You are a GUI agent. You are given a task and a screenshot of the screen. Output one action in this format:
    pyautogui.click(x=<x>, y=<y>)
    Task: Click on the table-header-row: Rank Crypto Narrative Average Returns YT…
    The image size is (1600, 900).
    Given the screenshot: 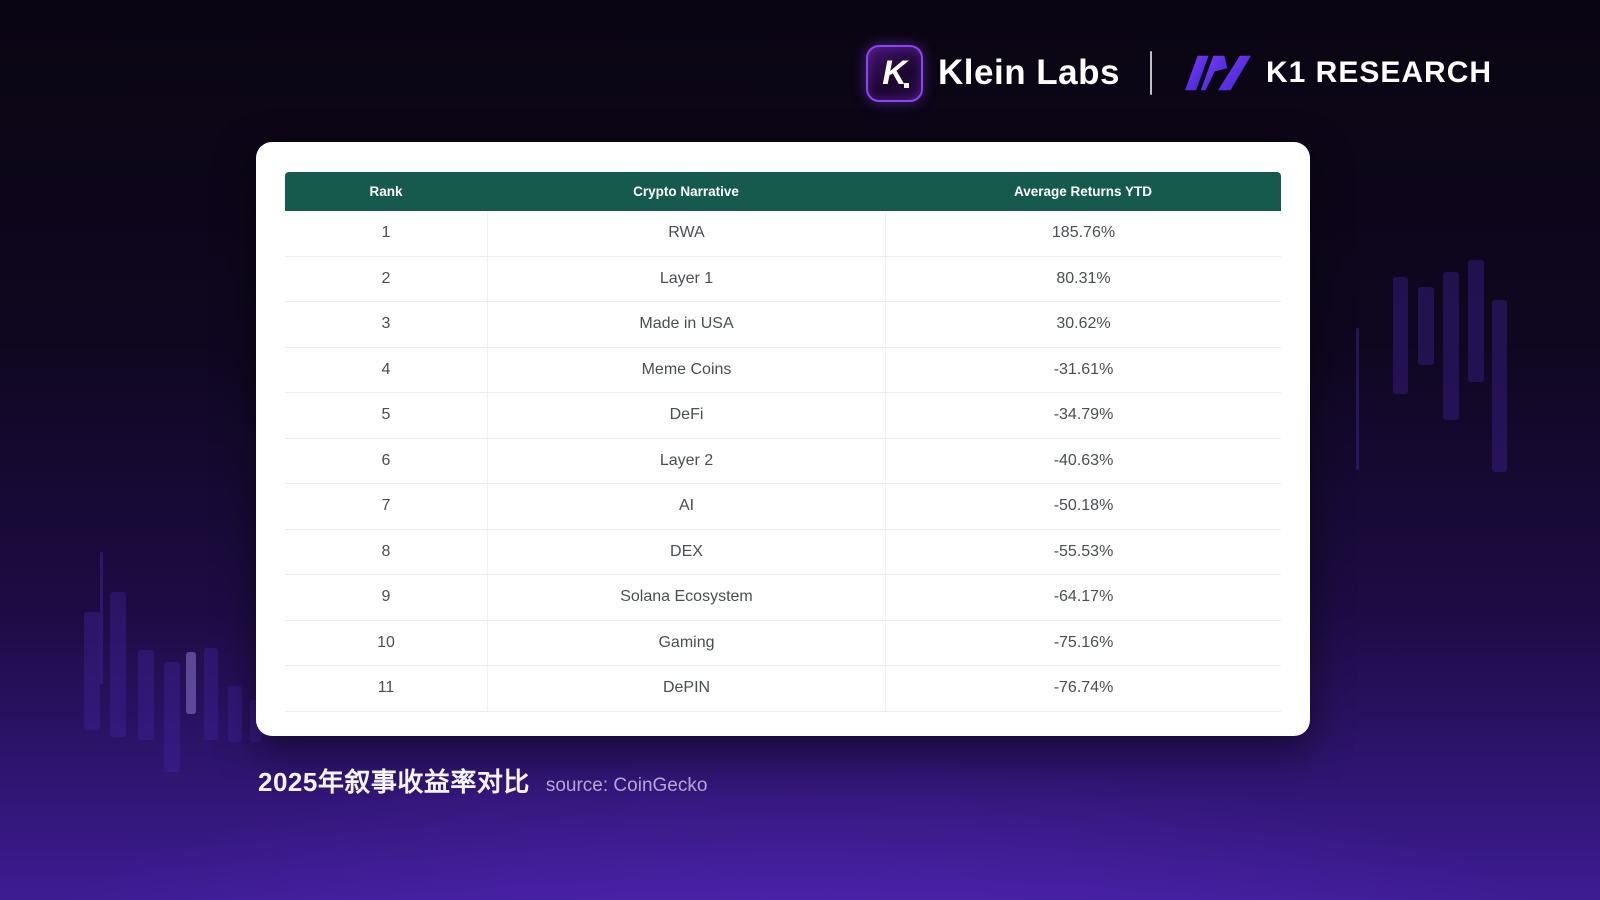 What is the action you would take?
    pyautogui.click(x=783, y=191)
    